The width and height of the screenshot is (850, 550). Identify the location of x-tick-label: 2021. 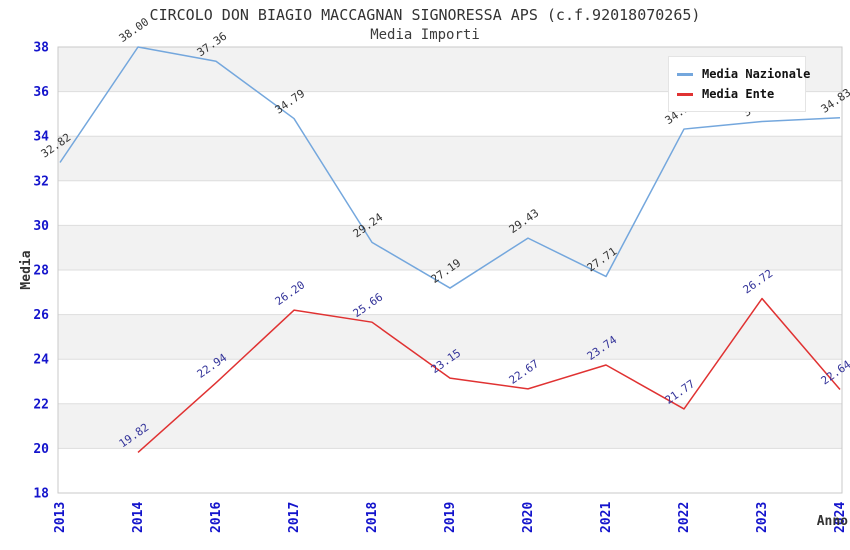
(606, 517).